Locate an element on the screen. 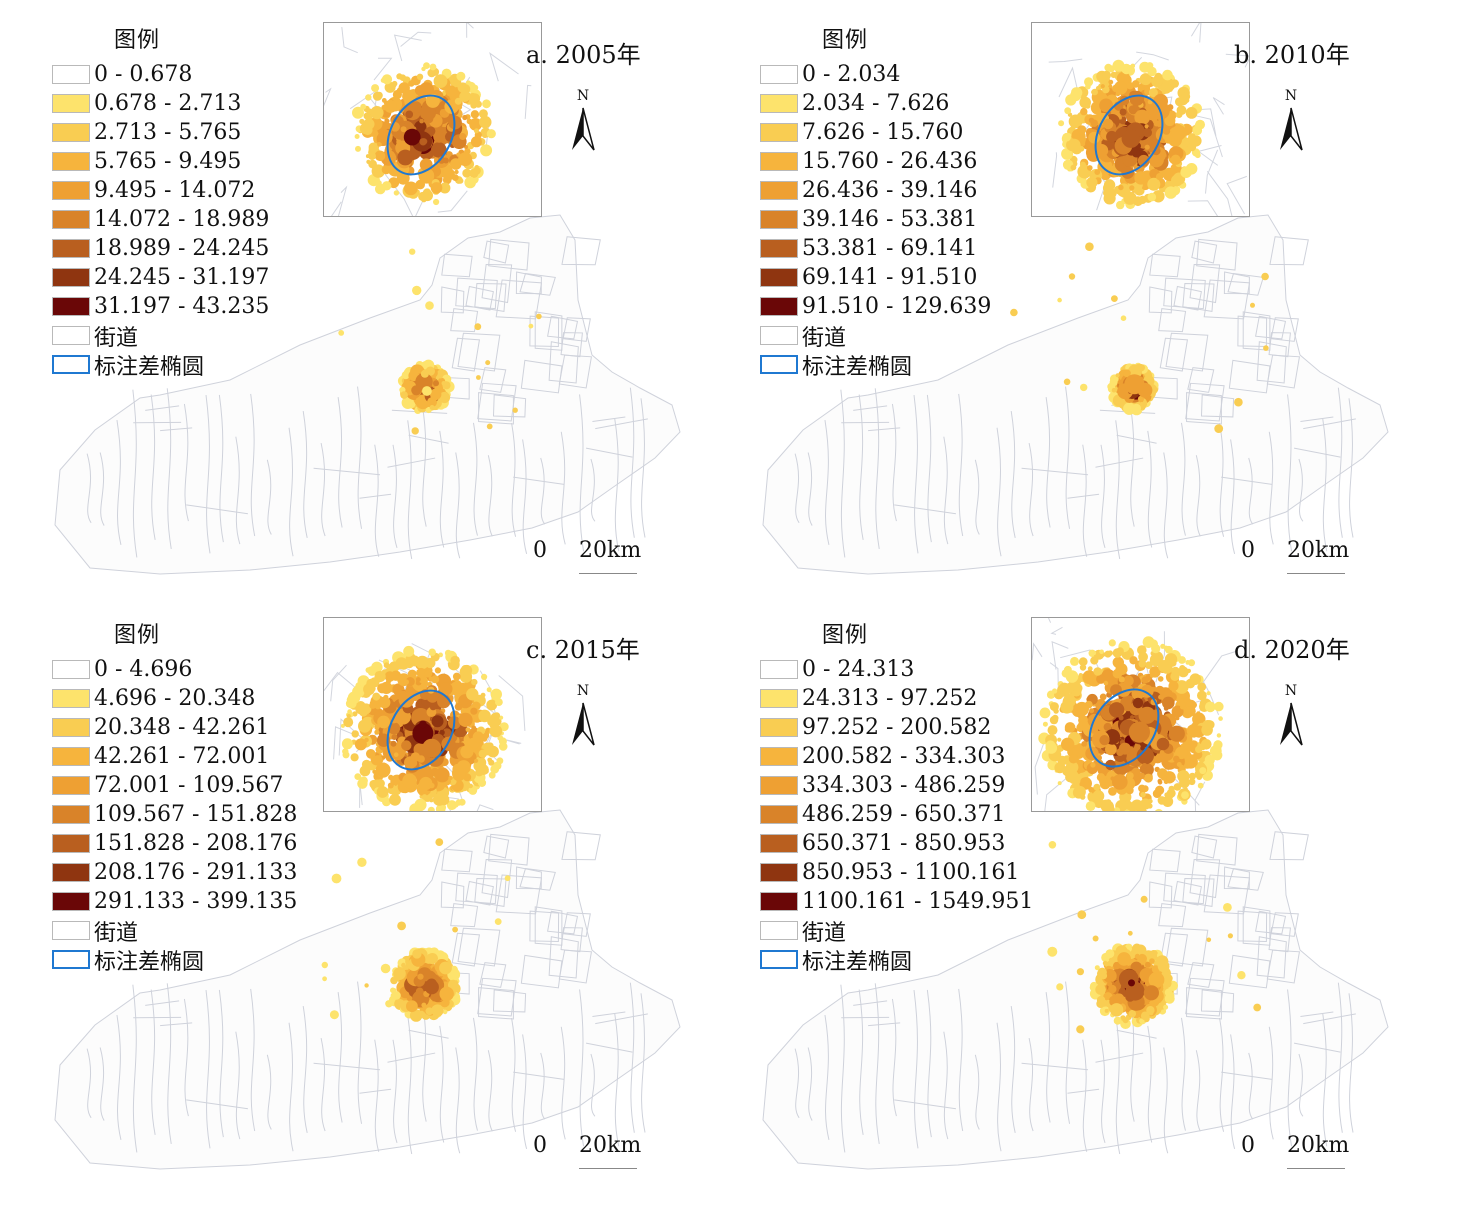 This screenshot has width=1465, height=1205. ellipse-swatch is located at coordinates (71, 959).